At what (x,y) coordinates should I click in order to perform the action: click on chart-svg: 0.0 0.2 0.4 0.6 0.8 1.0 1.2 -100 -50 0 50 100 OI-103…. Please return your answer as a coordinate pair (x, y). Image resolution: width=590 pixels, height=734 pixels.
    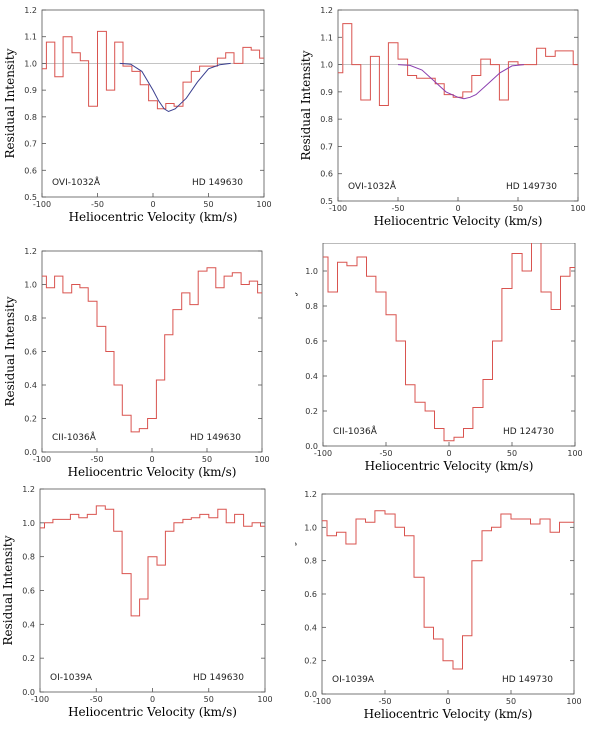
    Looking at the image, I should click on (137, 602).